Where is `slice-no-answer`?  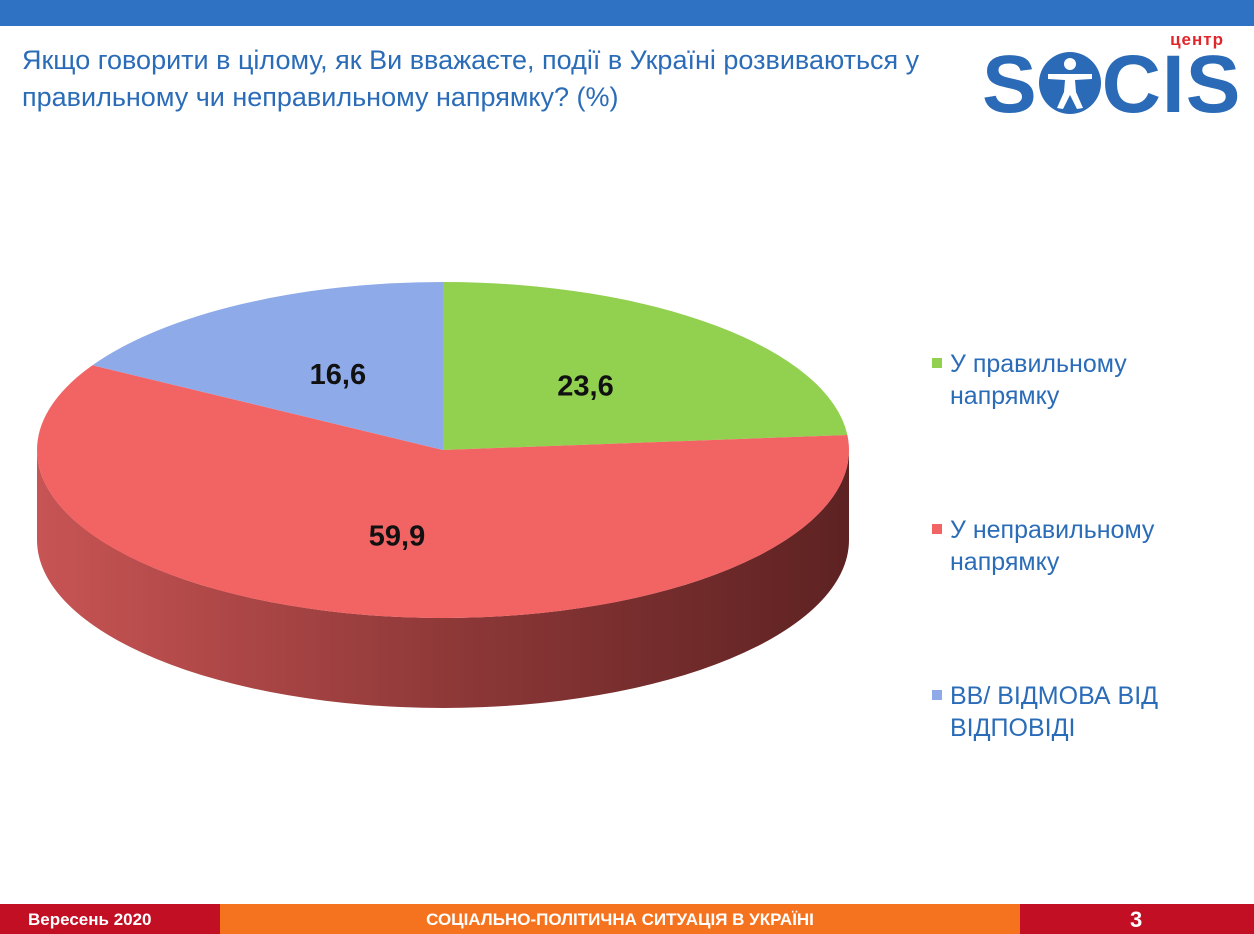 slice-no-answer is located at coordinates (268, 366).